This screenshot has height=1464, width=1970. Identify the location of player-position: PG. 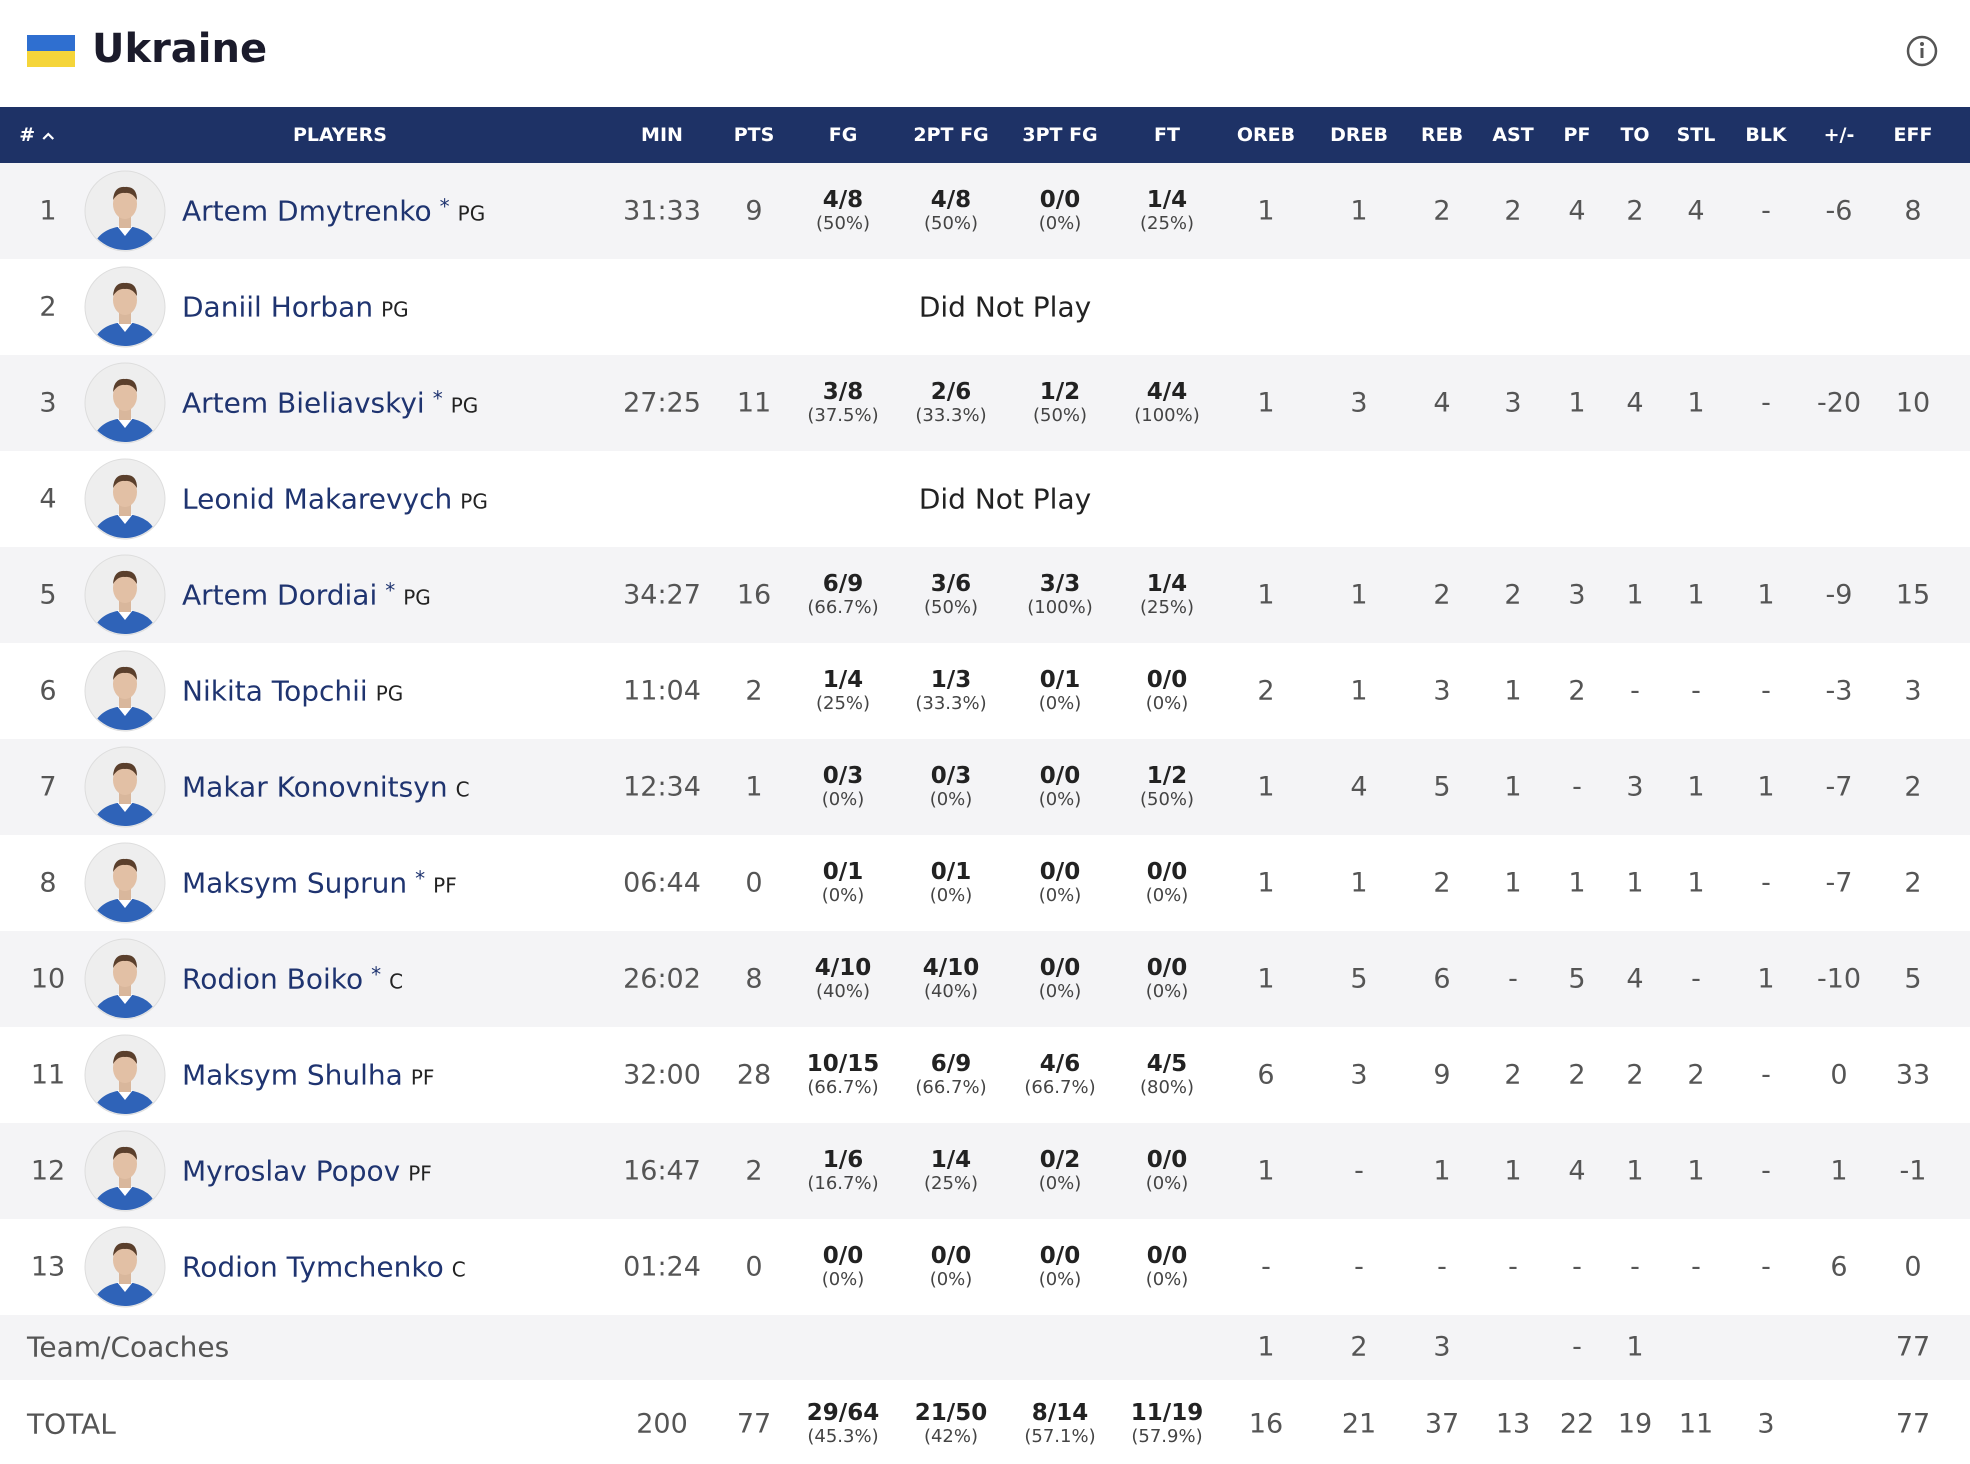
(417, 597).